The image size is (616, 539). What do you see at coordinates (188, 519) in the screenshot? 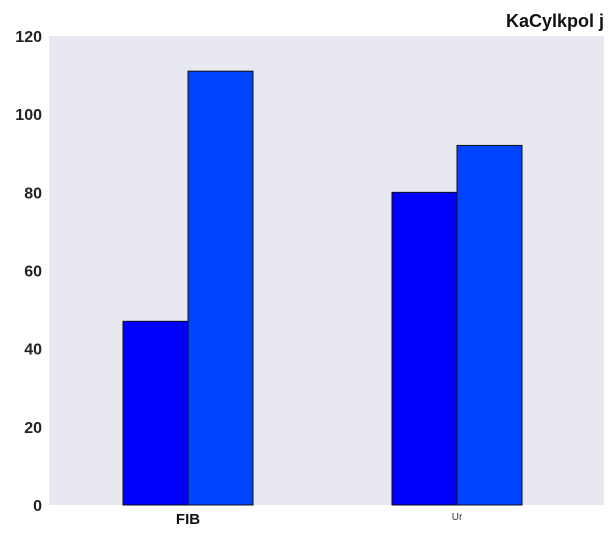
I see `x-tick-label: FIB` at bounding box center [188, 519].